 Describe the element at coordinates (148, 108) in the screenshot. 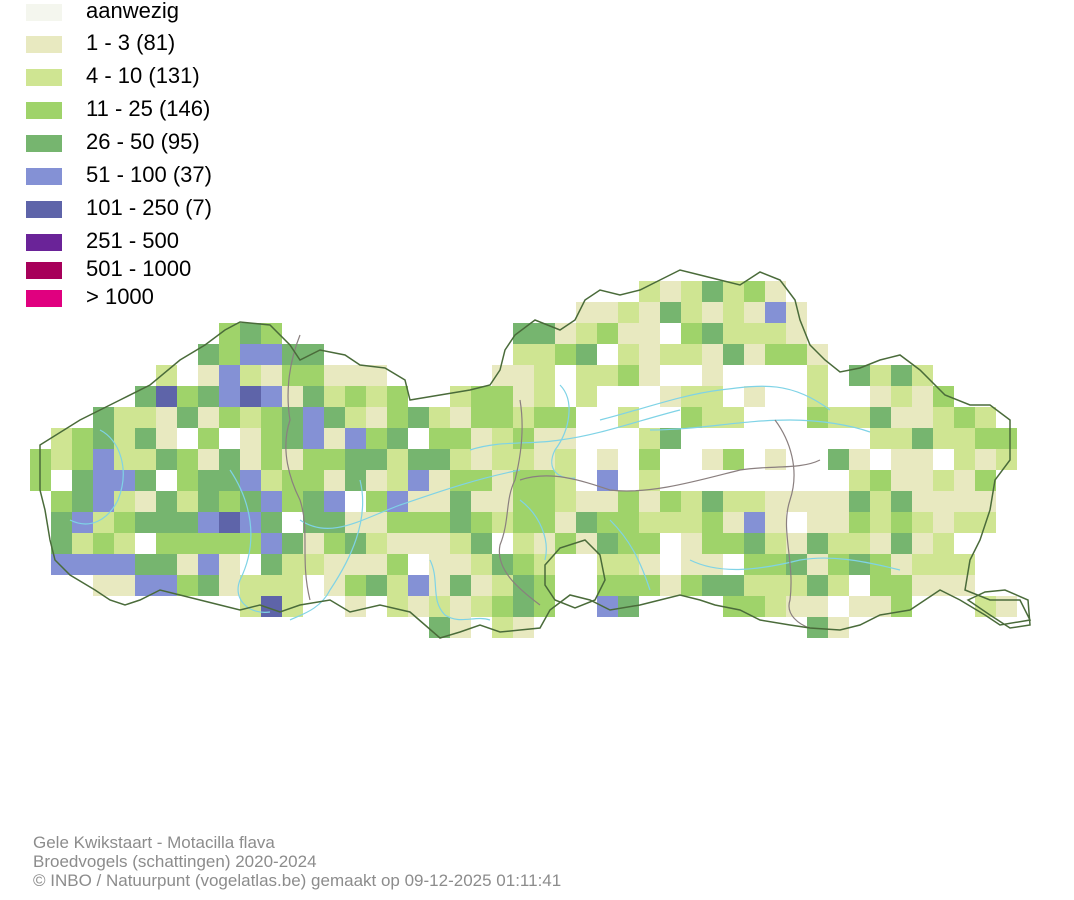

I see `legend-label: 11 - 25 (146)` at that location.